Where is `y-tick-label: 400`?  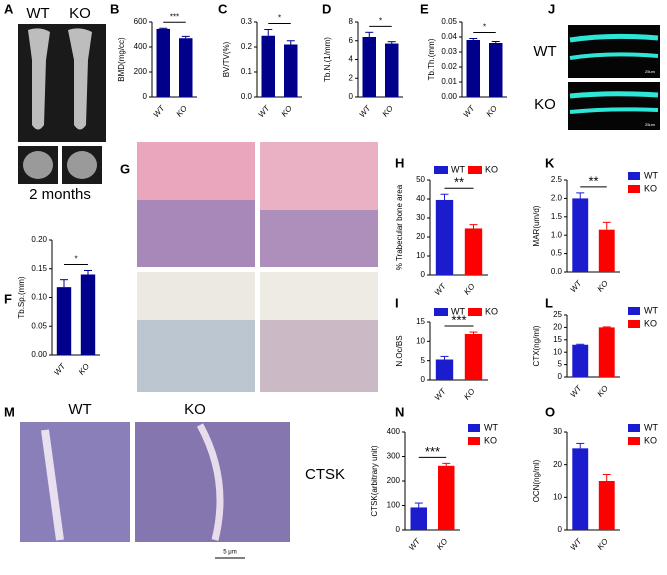
y-tick-label: 400 is located at coordinates (394, 431).